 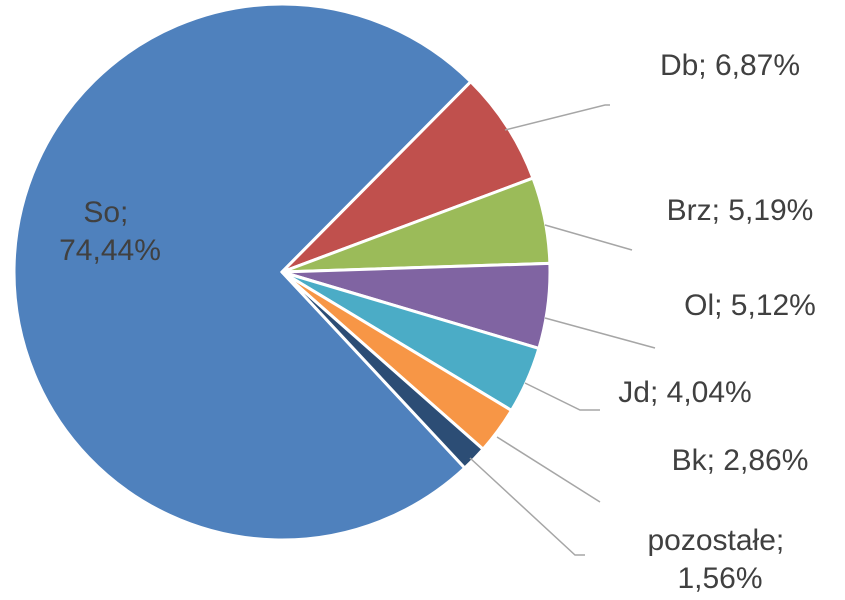 What do you see at coordinates (719, 578) in the screenshot?
I see `label-line: 1,56%` at bounding box center [719, 578].